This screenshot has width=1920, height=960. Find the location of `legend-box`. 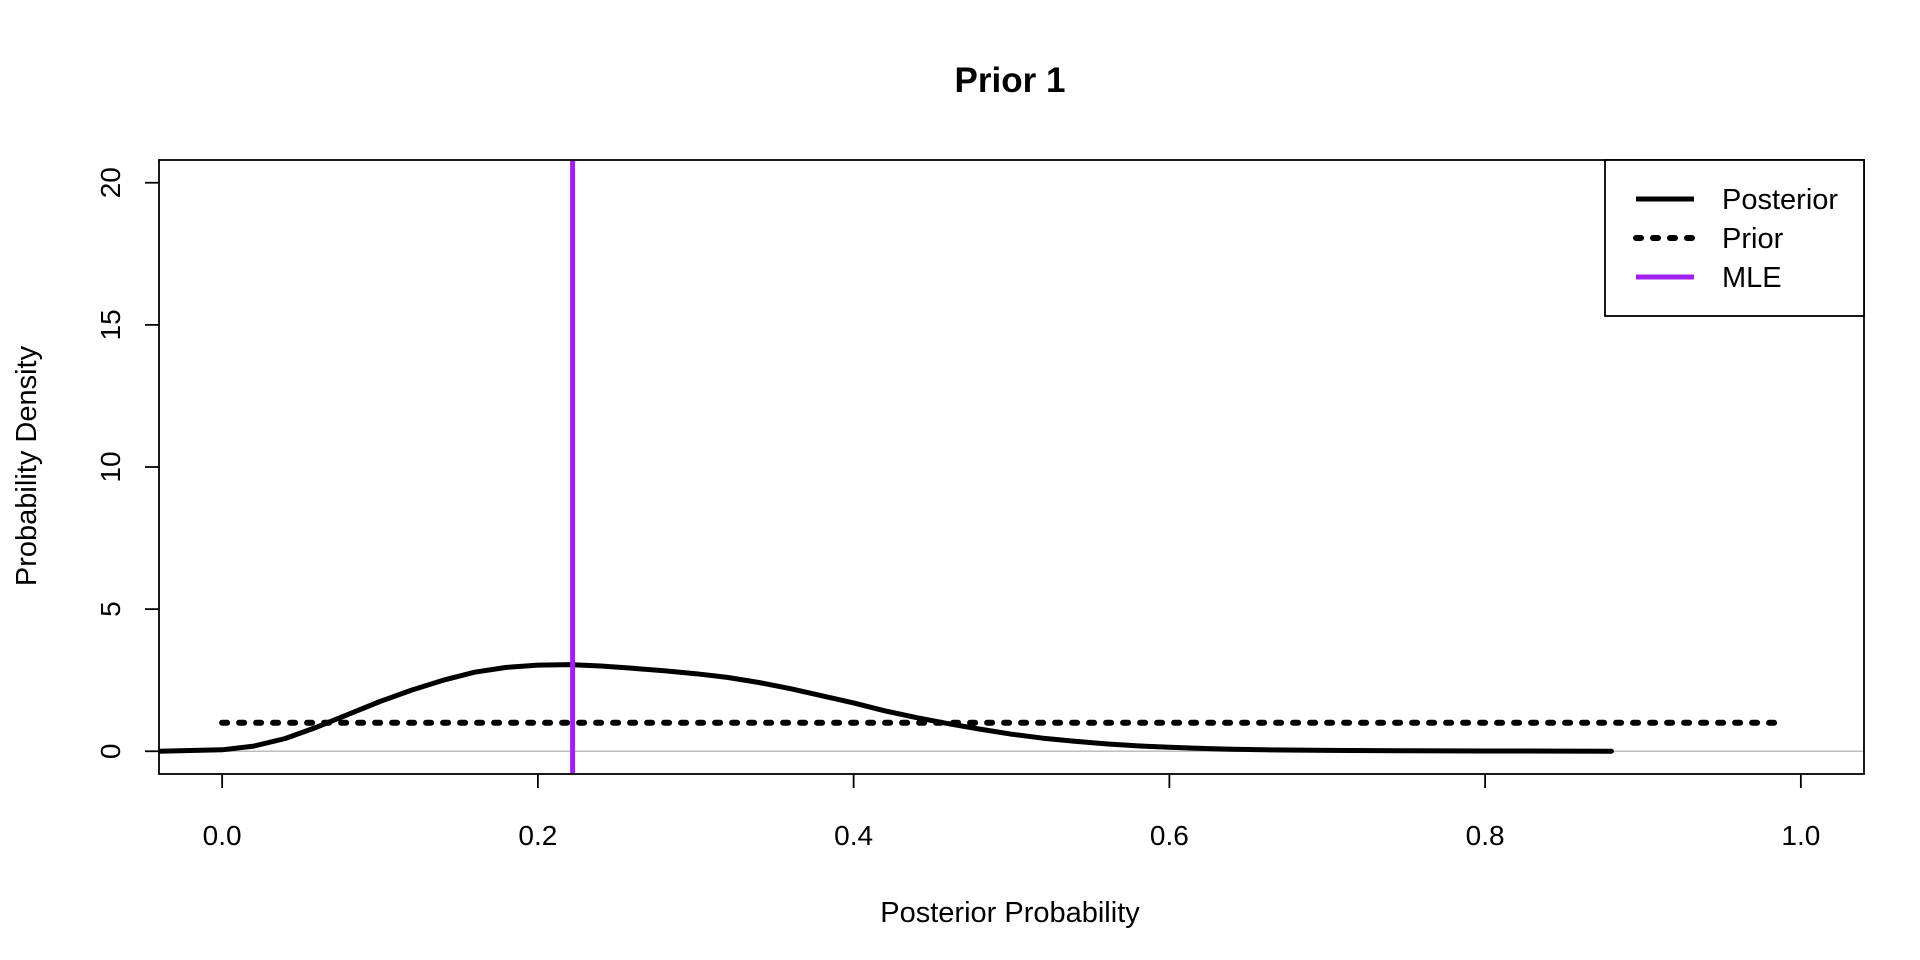

legend-box is located at coordinates (1734, 238).